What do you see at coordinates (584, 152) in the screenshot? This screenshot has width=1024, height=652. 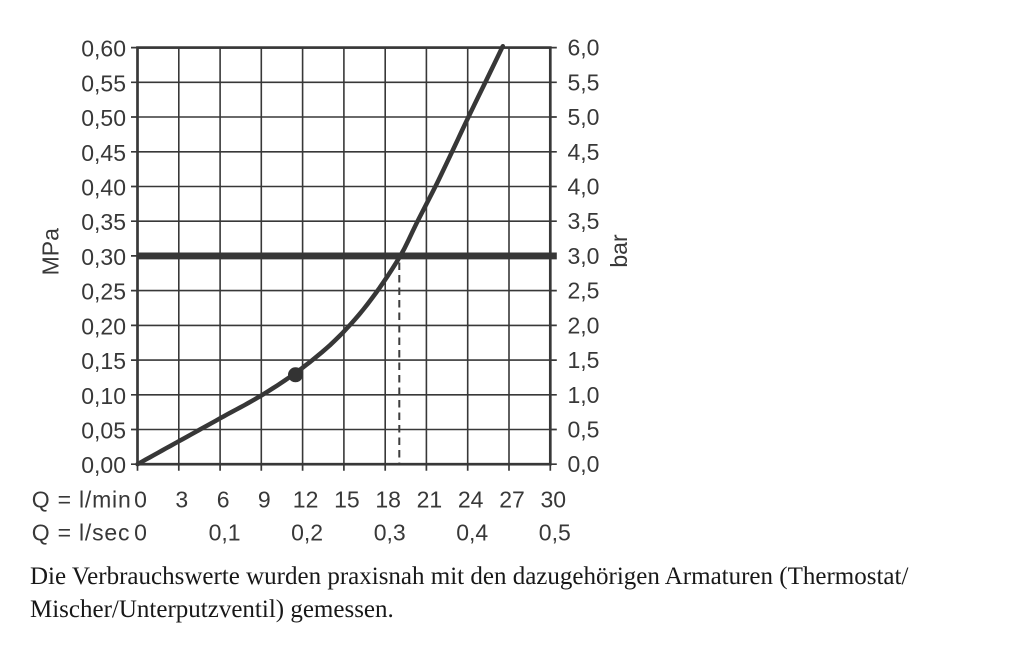 I see `svg-text: 4,5` at bounding box center [584, 152].